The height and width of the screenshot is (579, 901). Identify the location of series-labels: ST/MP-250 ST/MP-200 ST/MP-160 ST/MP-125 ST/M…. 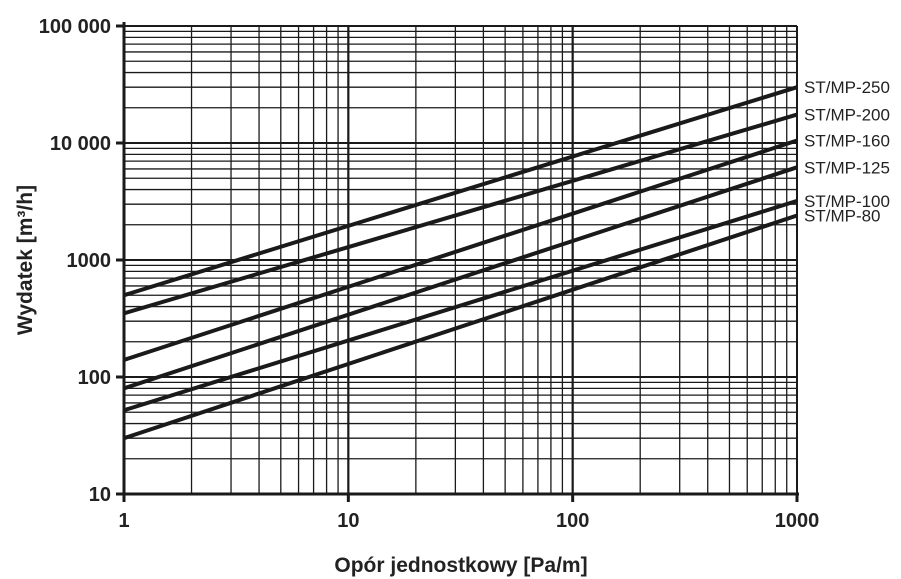
(847, 151).